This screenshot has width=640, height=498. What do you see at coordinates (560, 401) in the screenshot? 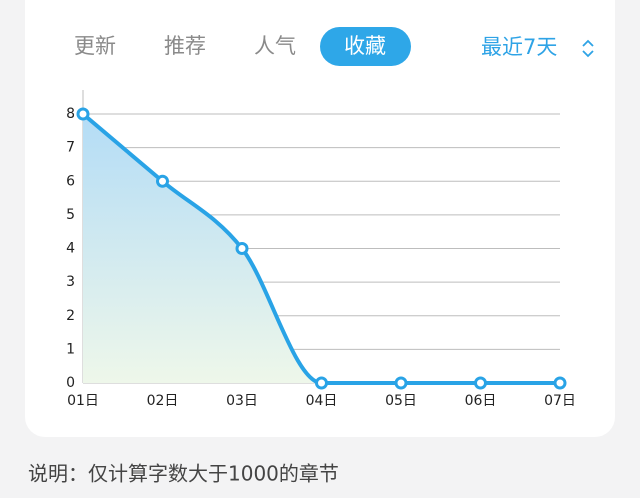
I see `x-tick-label: 07日` at bounding box center [560, 401].